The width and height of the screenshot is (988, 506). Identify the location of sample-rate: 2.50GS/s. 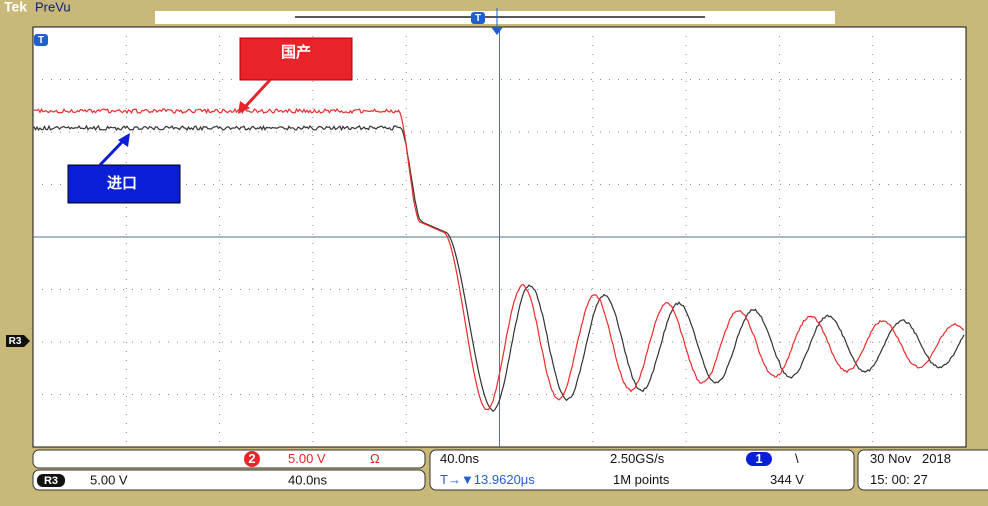
(637, 458).